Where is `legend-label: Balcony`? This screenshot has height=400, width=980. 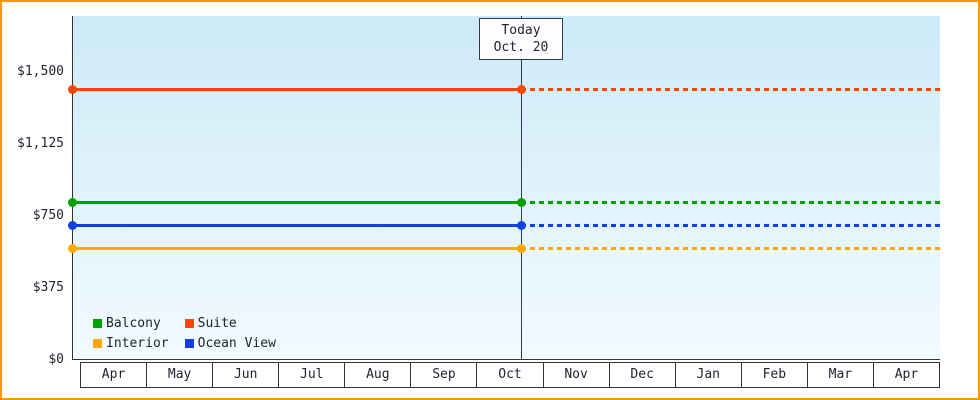 legend-label: Balcony is located at coordinates (133, 323).